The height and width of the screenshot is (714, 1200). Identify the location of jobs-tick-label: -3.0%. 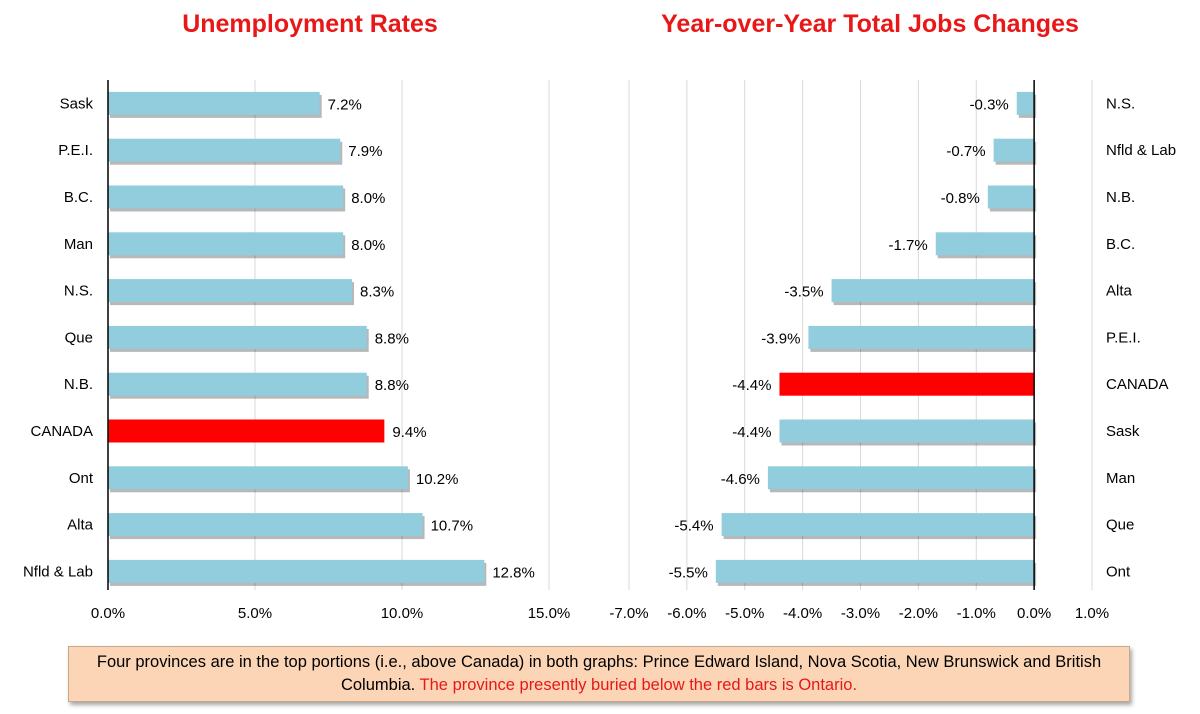
(860, 613).